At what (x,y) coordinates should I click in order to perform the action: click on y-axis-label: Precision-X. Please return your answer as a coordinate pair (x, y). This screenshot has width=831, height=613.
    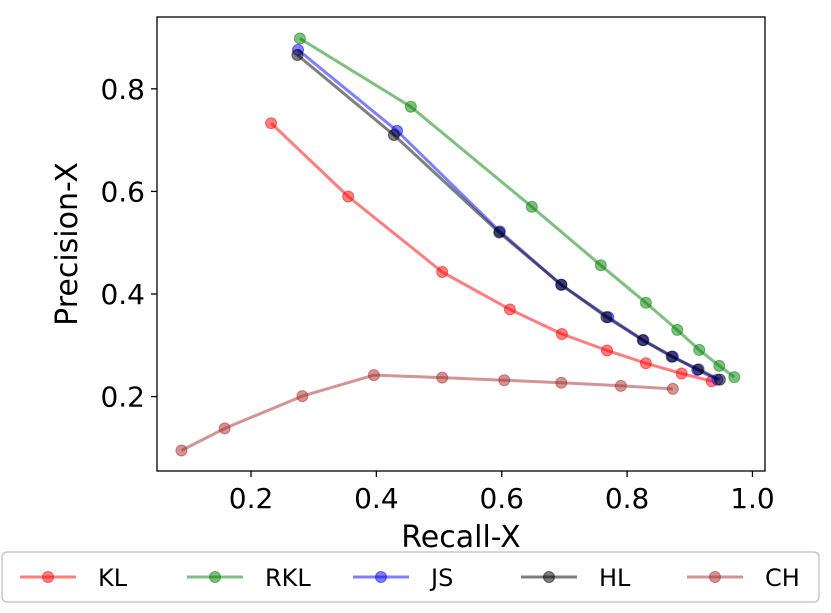
    Looking at the image, I should click on (67, 244).